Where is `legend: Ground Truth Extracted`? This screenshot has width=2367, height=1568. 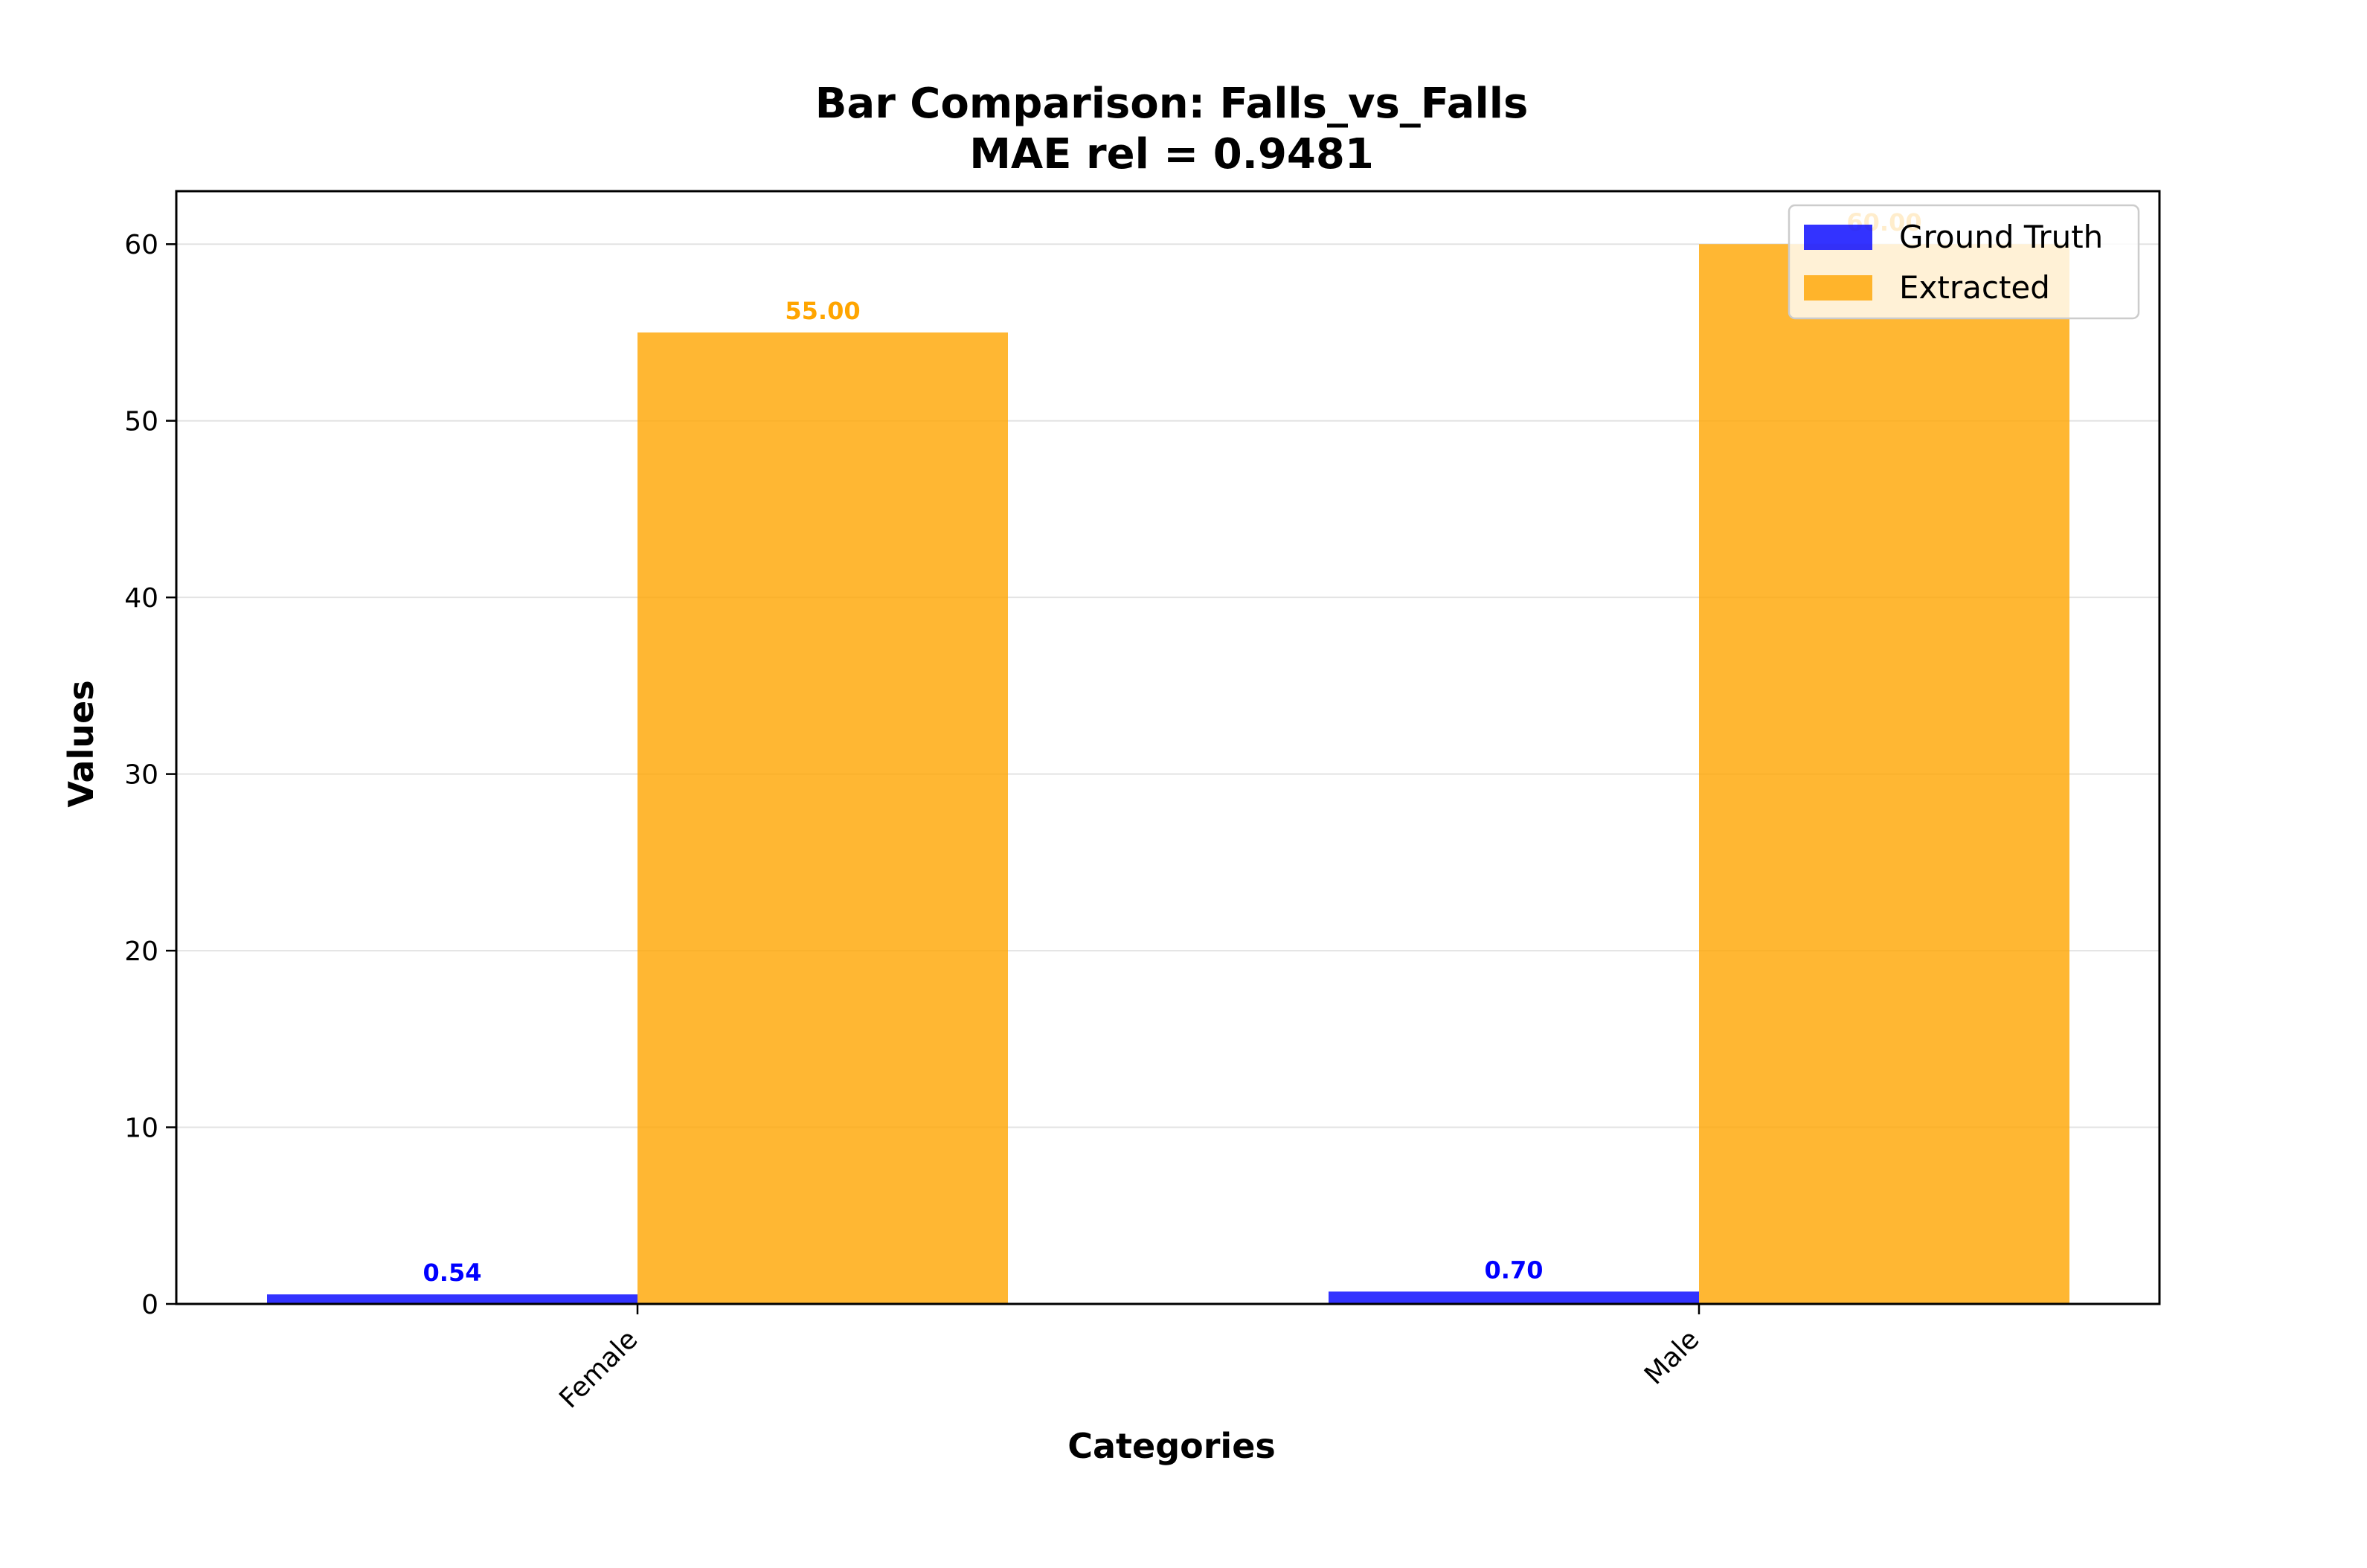 legend: Ground Truth Extracted is located at coordinates (1964, 262).